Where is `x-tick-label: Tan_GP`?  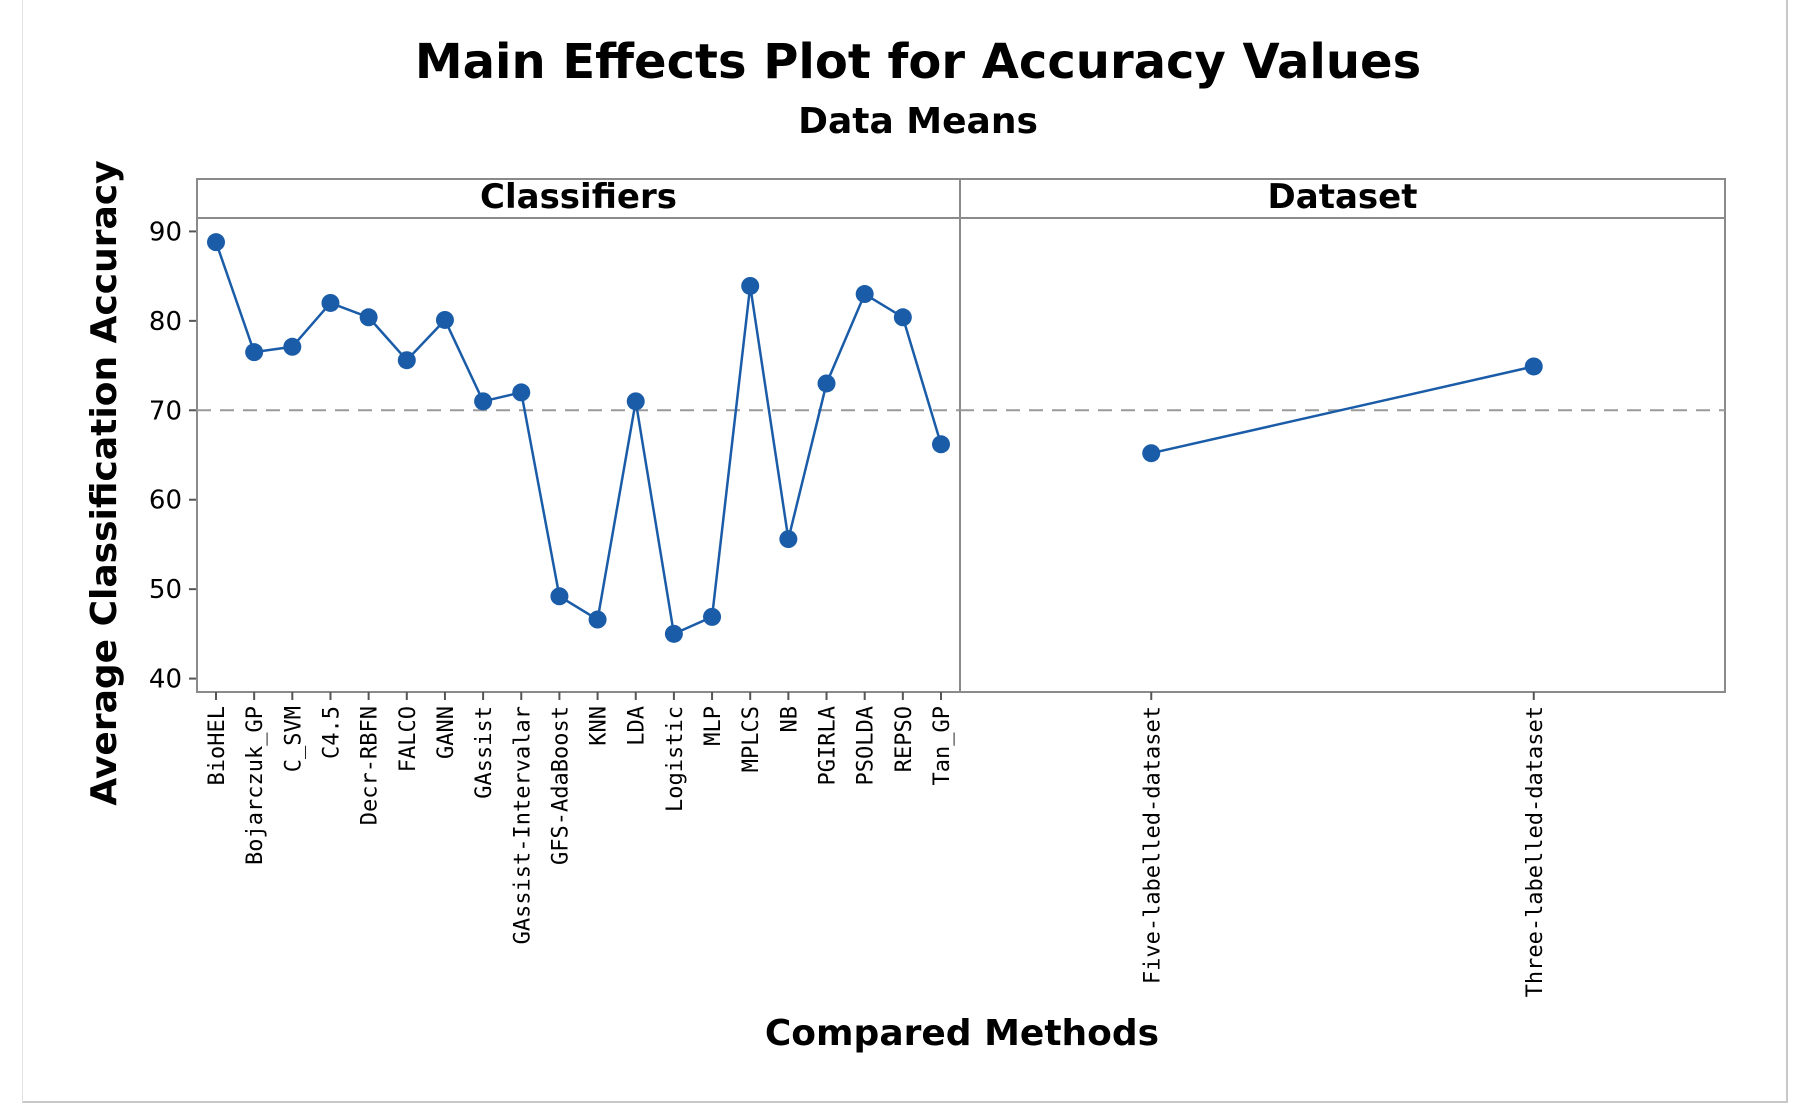
x-tick-label: Tan_GP is located at coordinates (942, 745).